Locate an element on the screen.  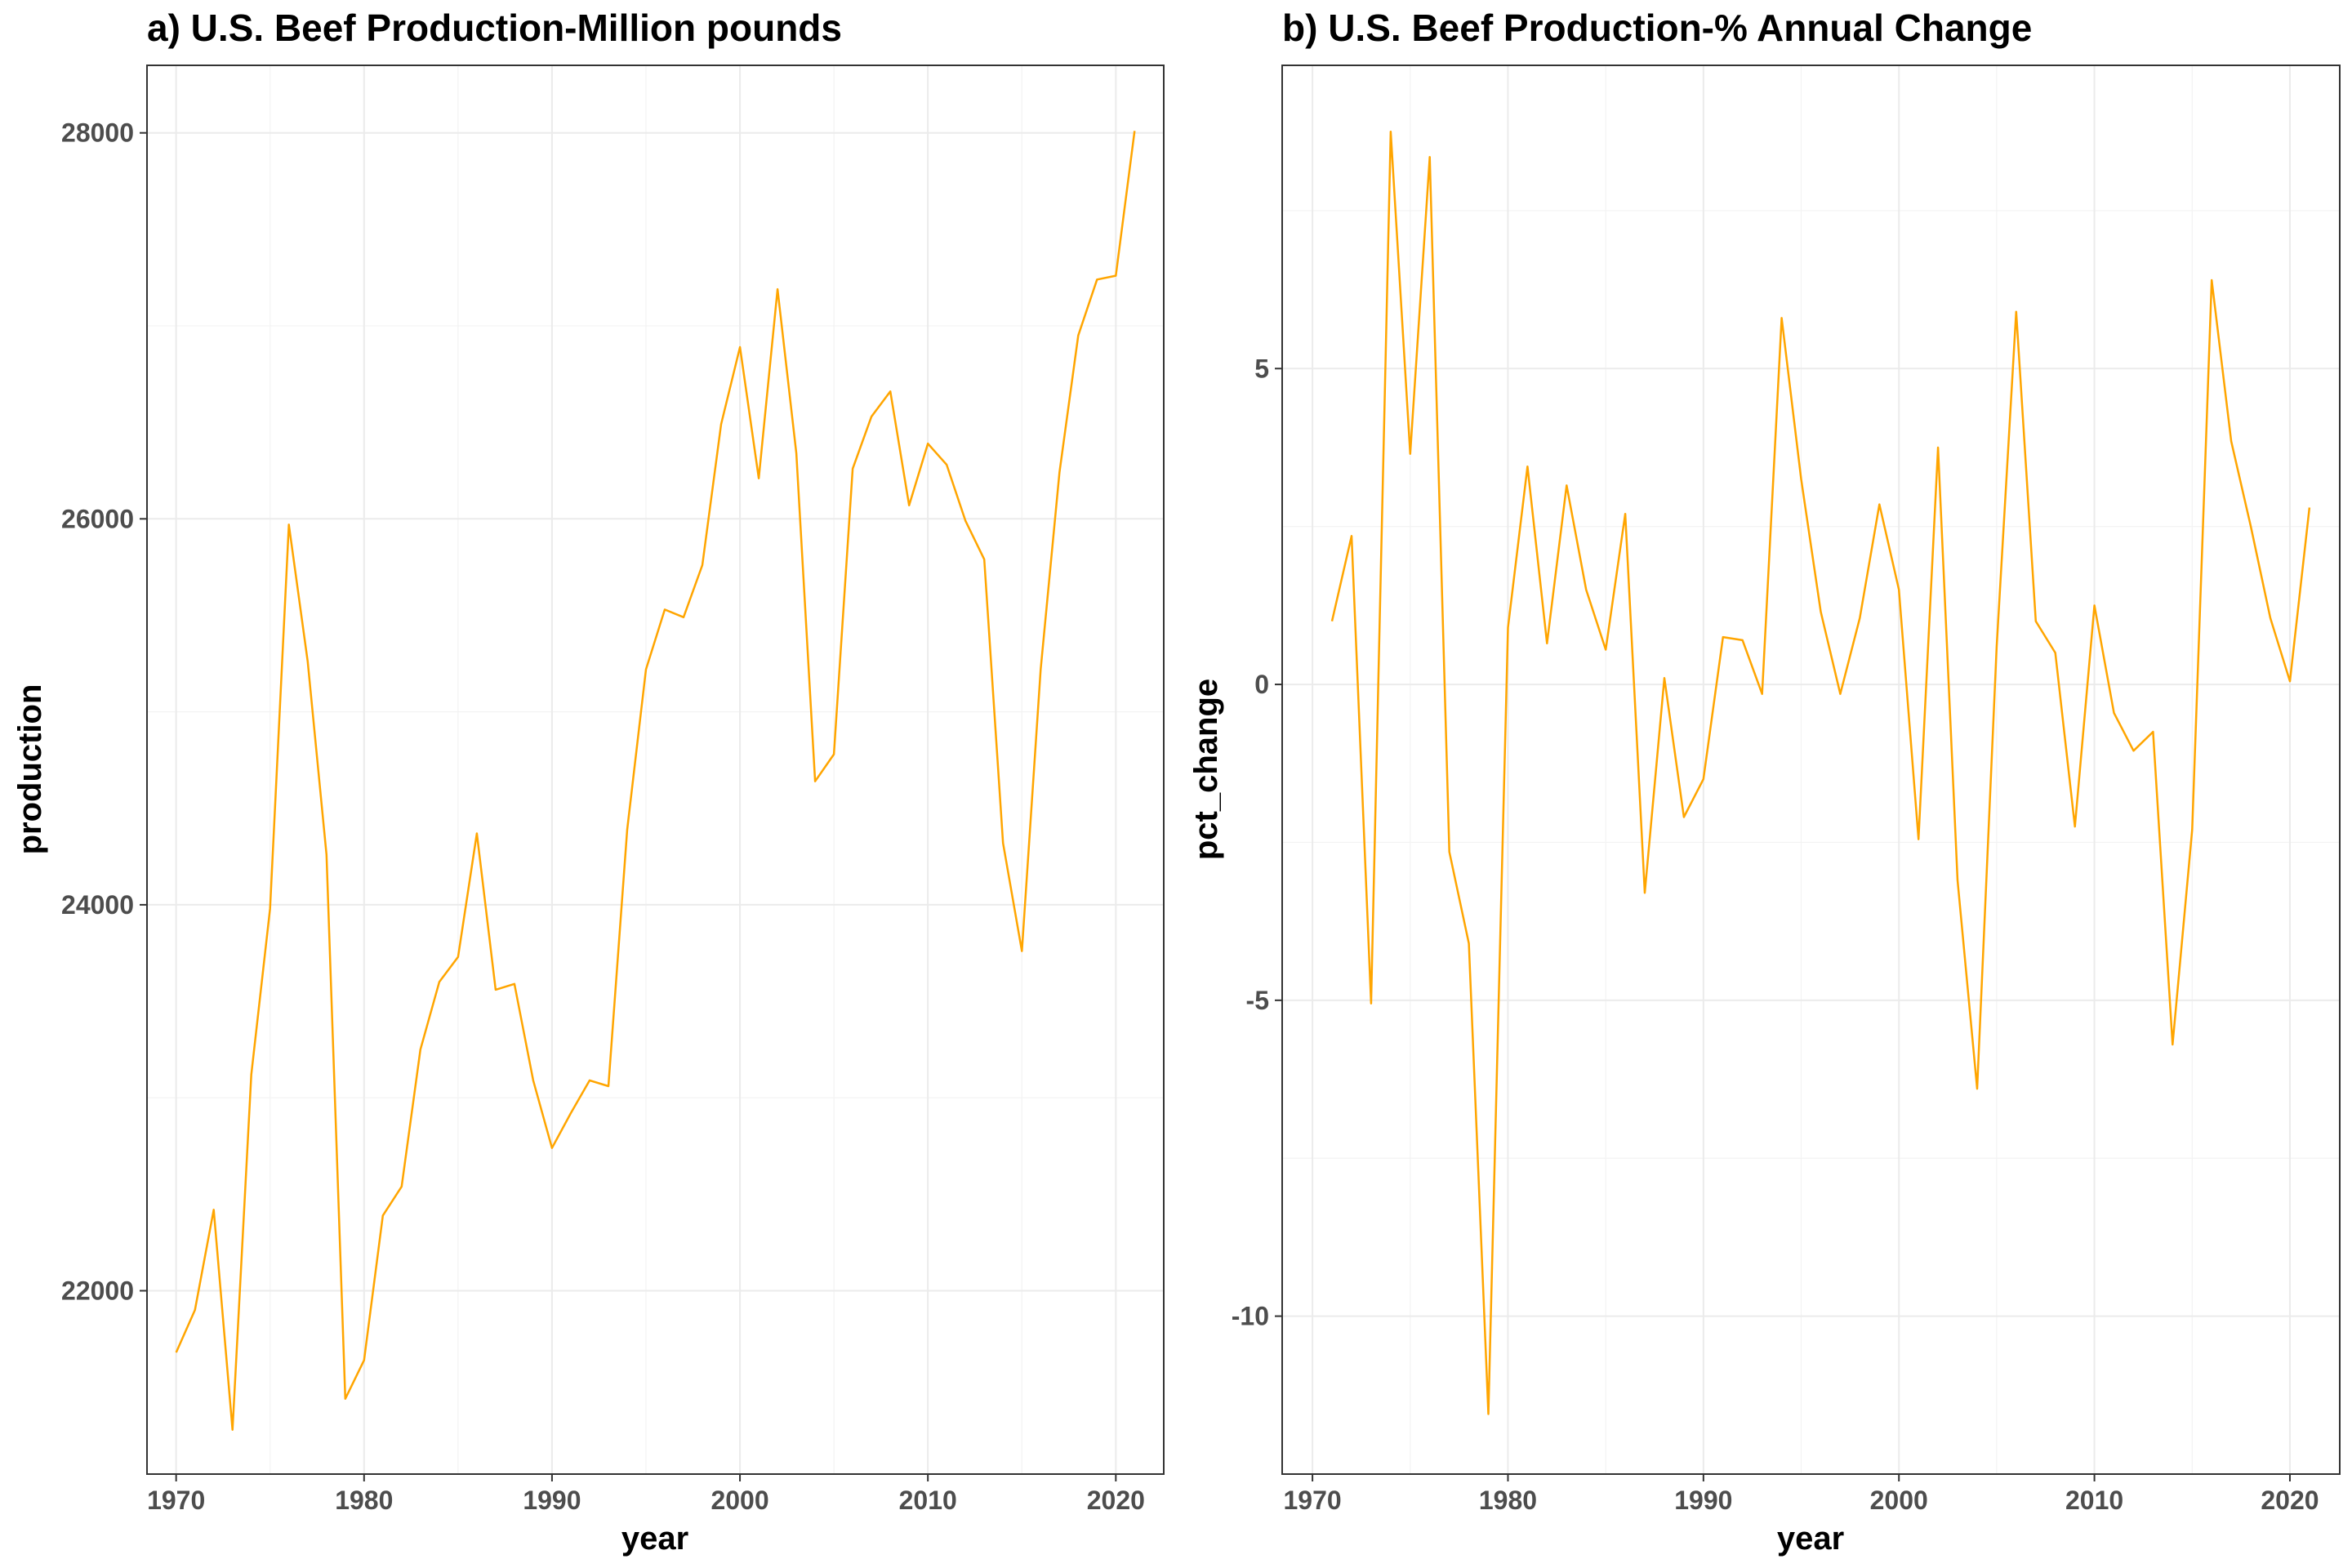
y-tick-label: 22000 is located at coordinates (97, 1291).